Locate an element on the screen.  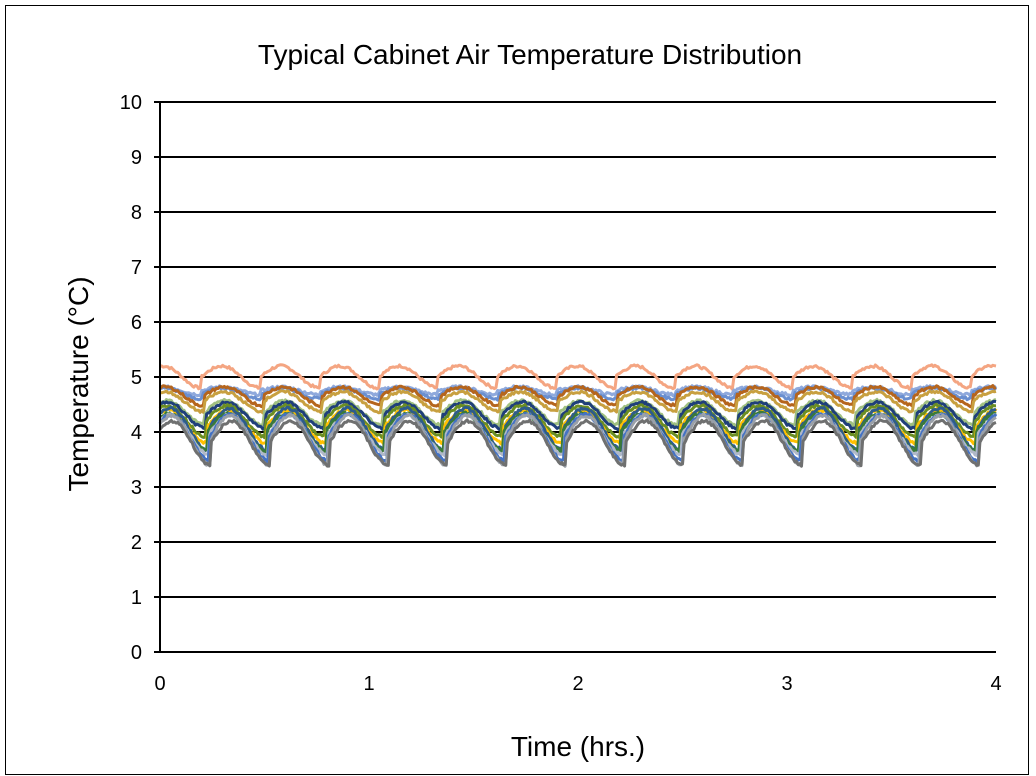
y-tick-label: 3 is located at coordinates (136, 488).